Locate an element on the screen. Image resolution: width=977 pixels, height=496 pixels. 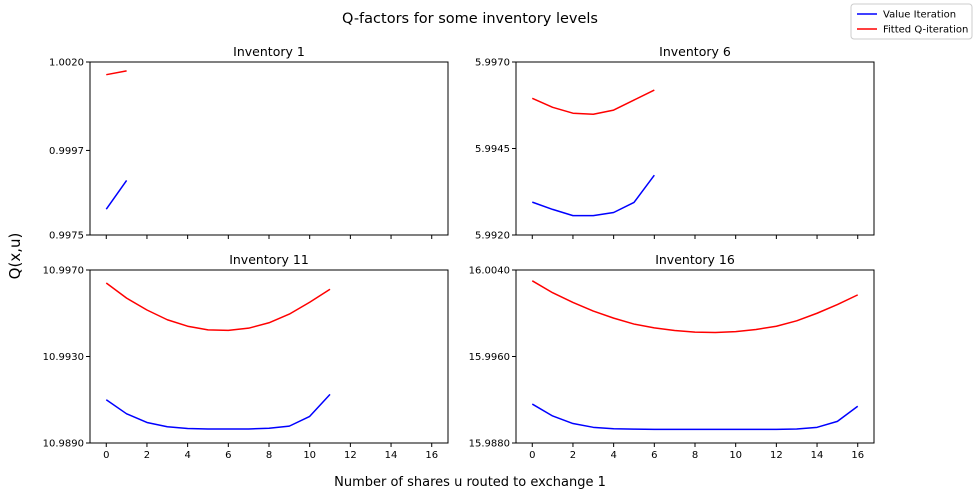
y-axis-label: Q(x,u) is located at coordinates (15, 256).